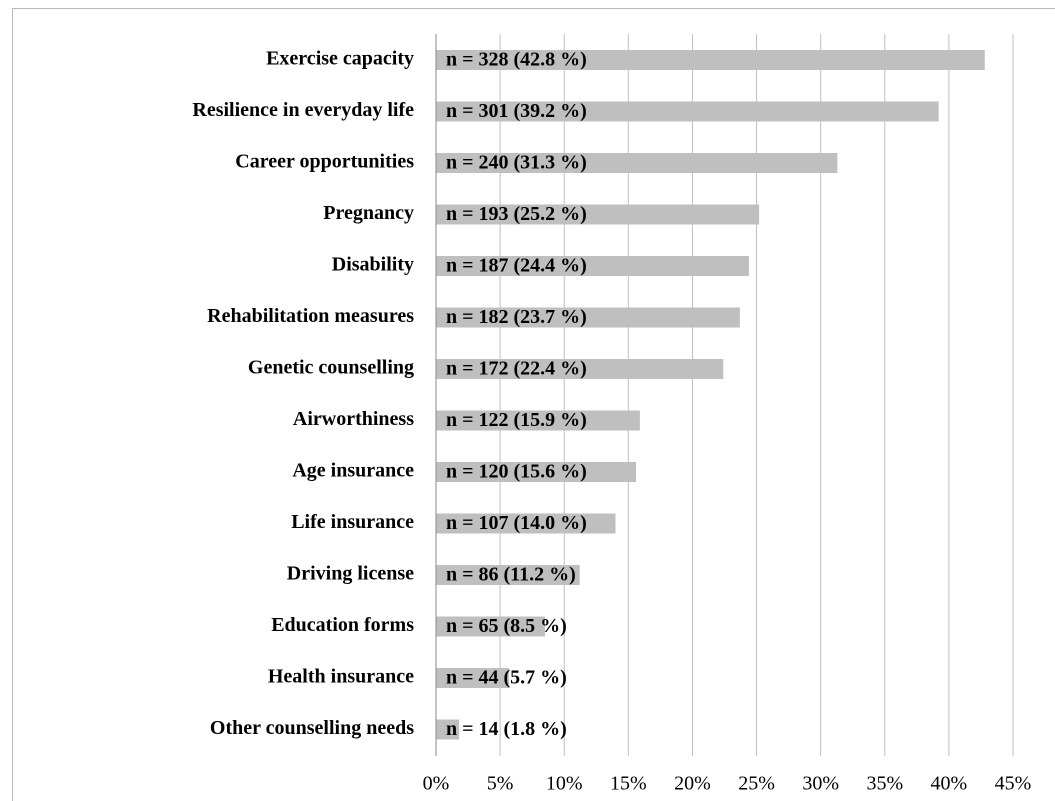 The image size is (1055, 801). I want to click on data-label: n = 14 (1.8 %), so click(506, 729).